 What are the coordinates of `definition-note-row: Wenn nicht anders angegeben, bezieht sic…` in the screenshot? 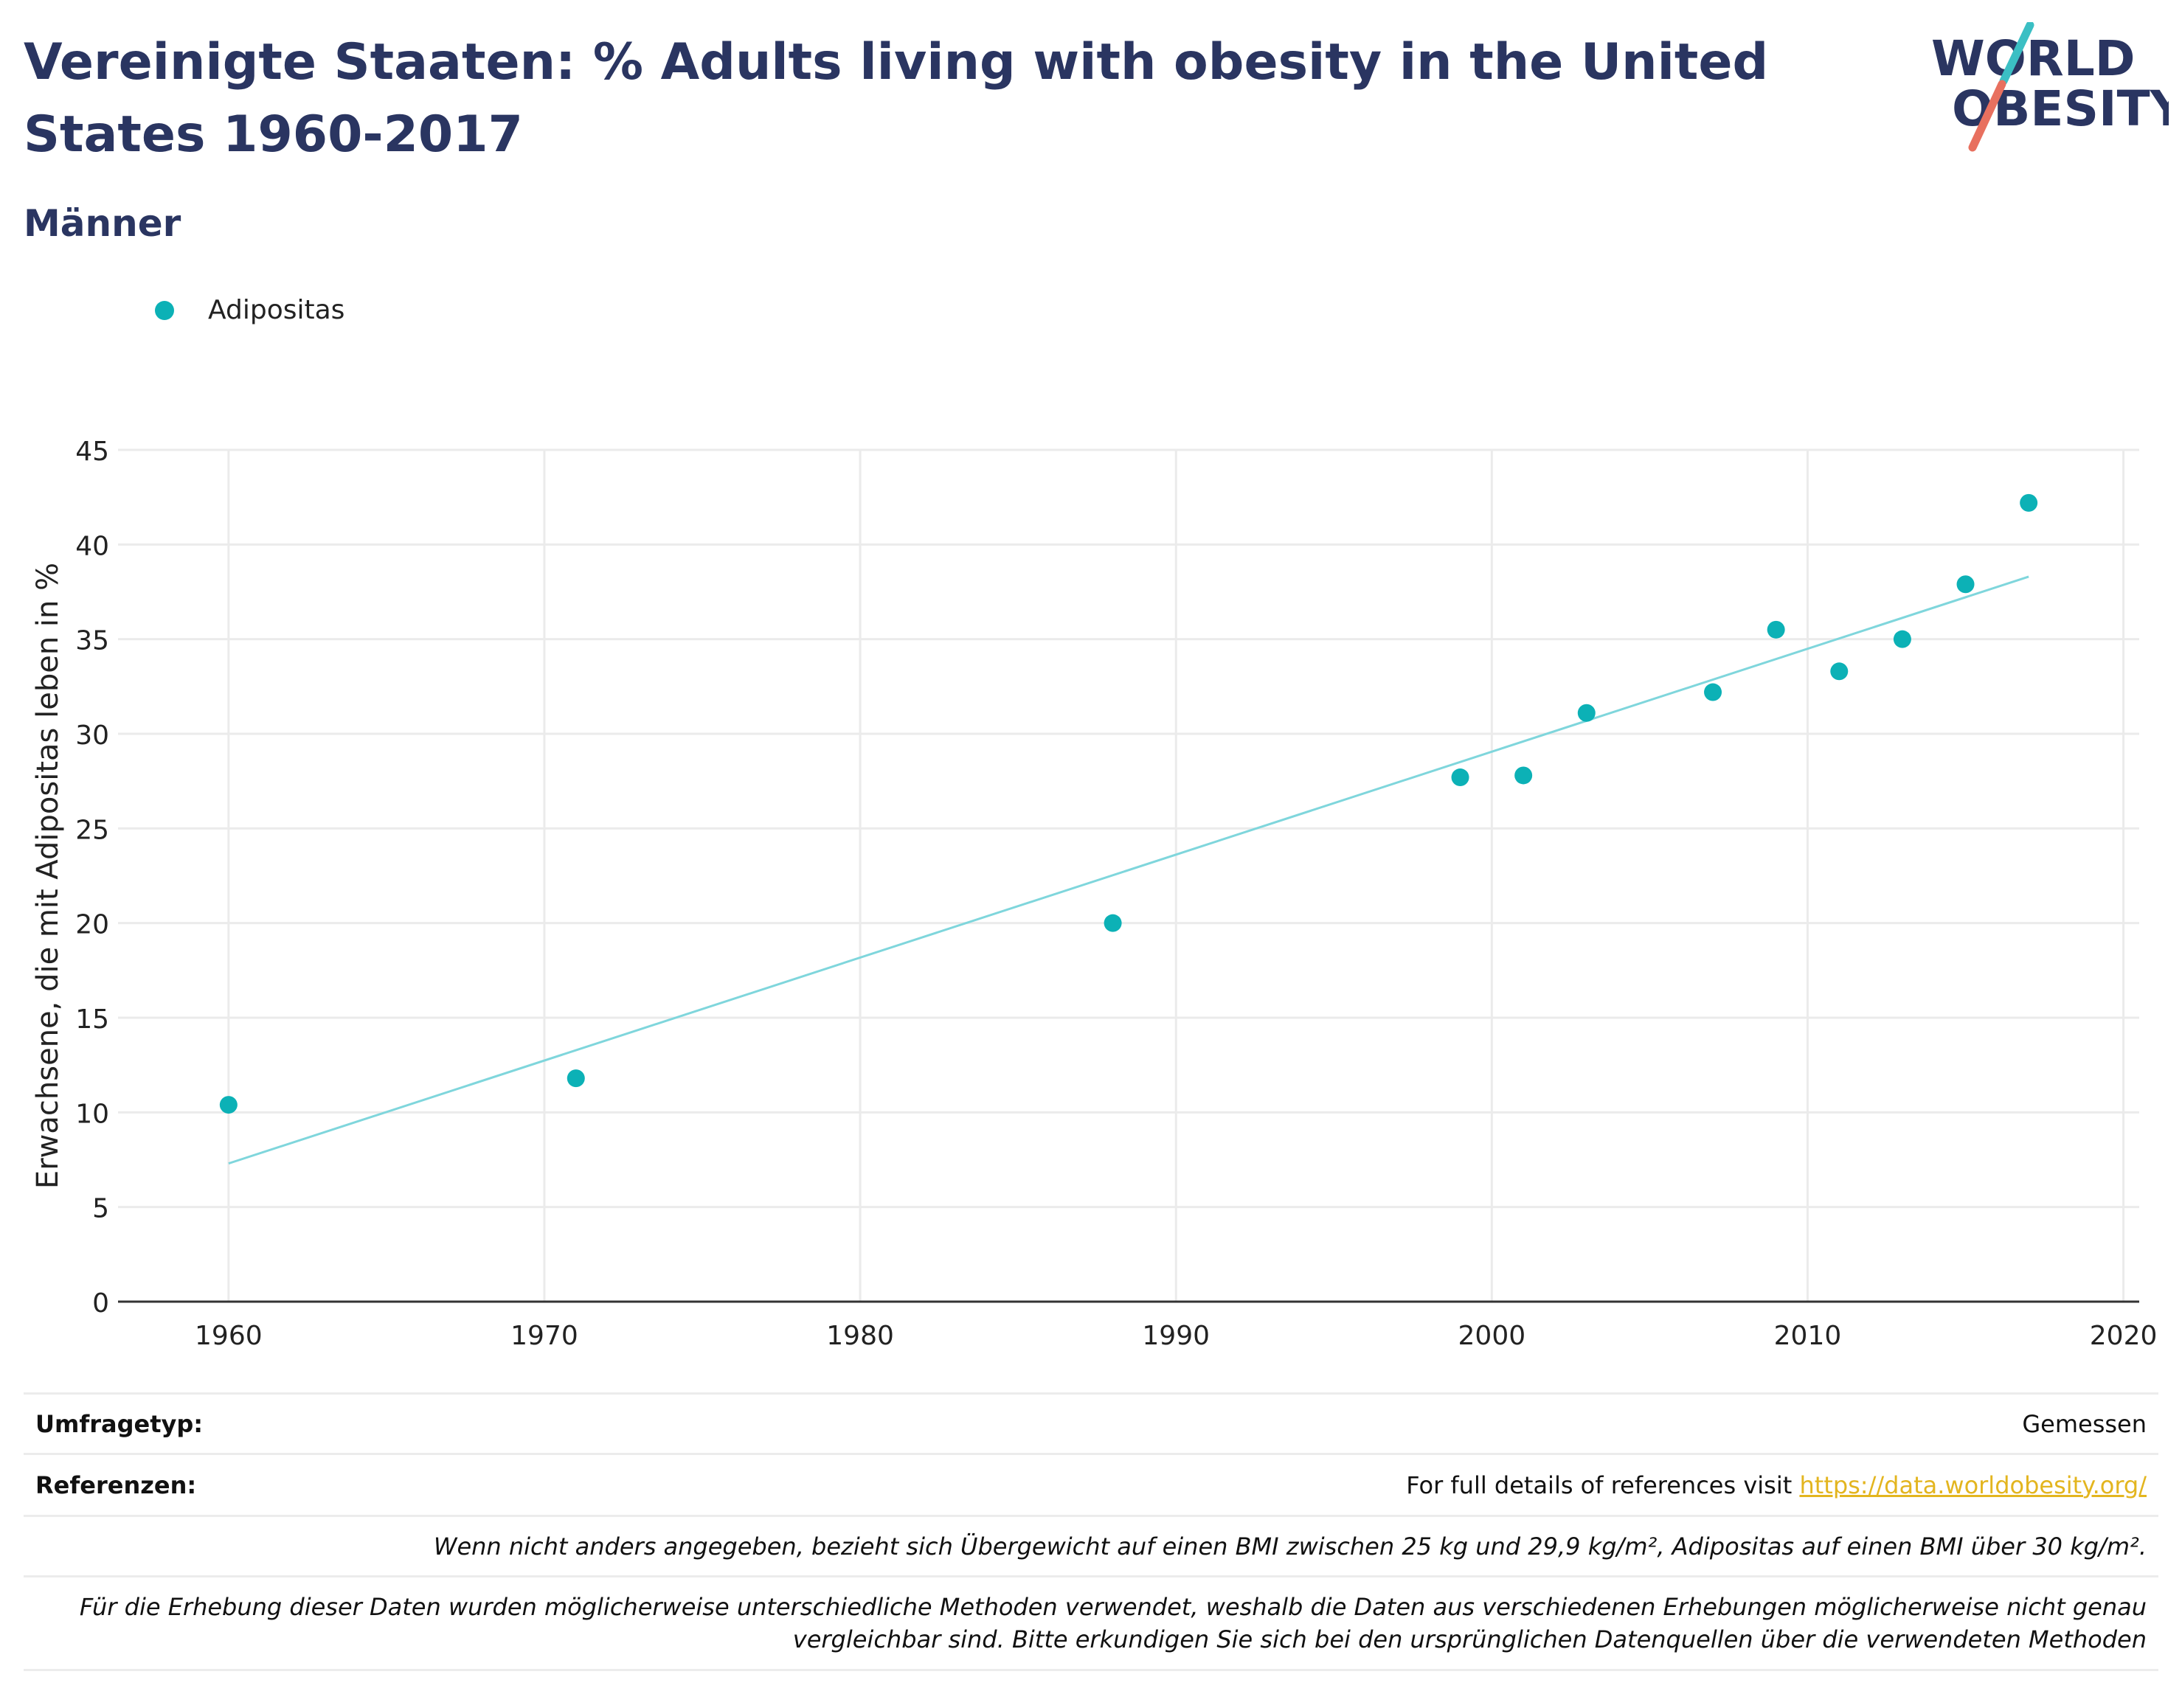 It's located at (1091, 1545).